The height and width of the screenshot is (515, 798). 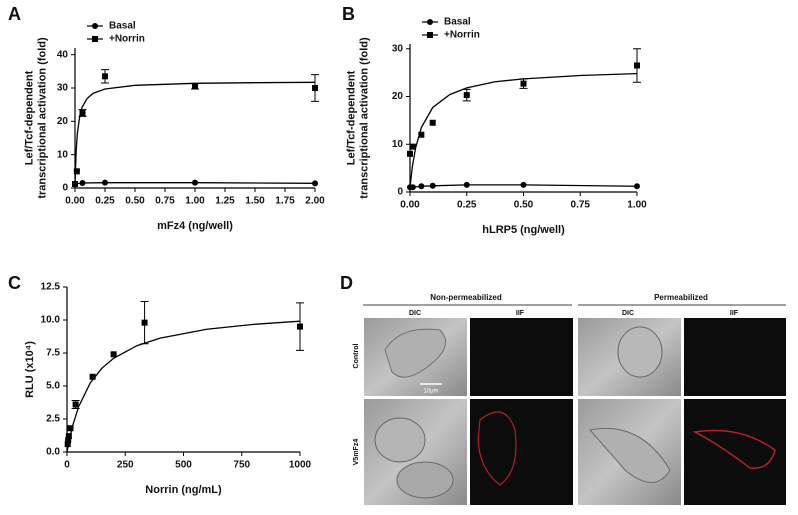 What do you see at coordinates (356, 452) in the screenshot?
I see `row-label: V5mFz4` at bounding box center [356, 452].